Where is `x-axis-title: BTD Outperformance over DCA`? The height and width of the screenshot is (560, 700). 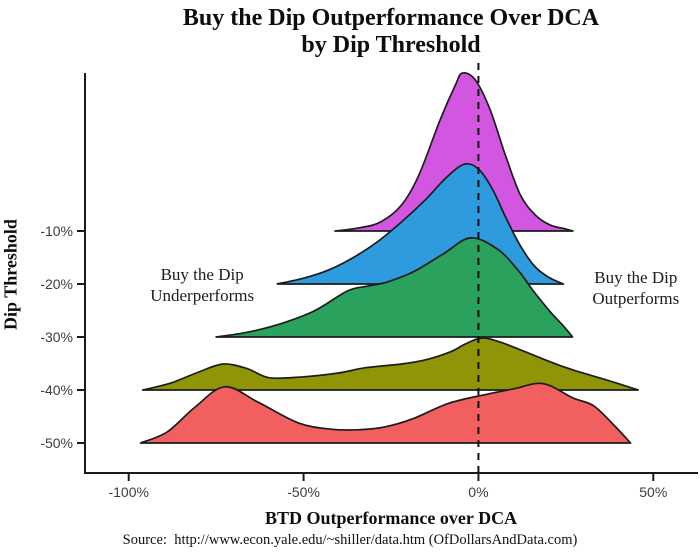
x-axis-title: BTD Outperformance over DCA is located at coordinates (391, 518).